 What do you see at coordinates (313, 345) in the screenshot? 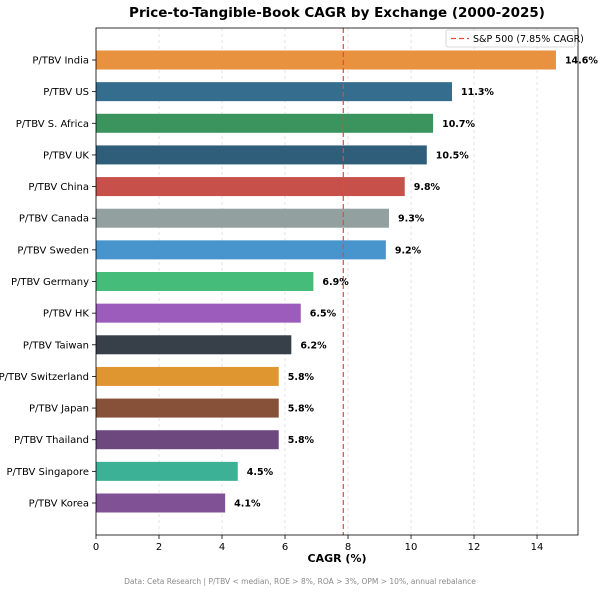
I see `value-label: 6.2%` at bounding box center [313, 345].